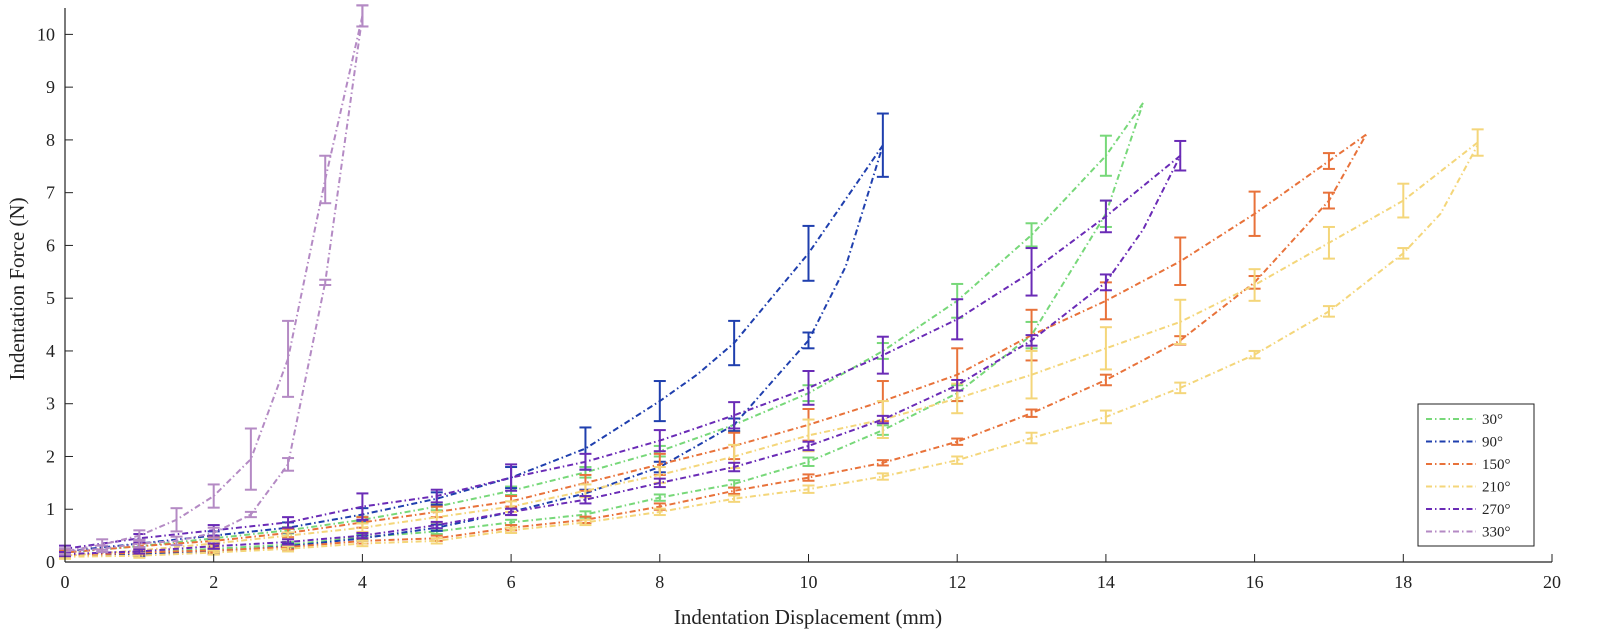 The width and height of the screenshot is (1598, 637). Describe the element at coordinates (50, 193) in the screenshot. I see `y-tick-label: 7` at that location.